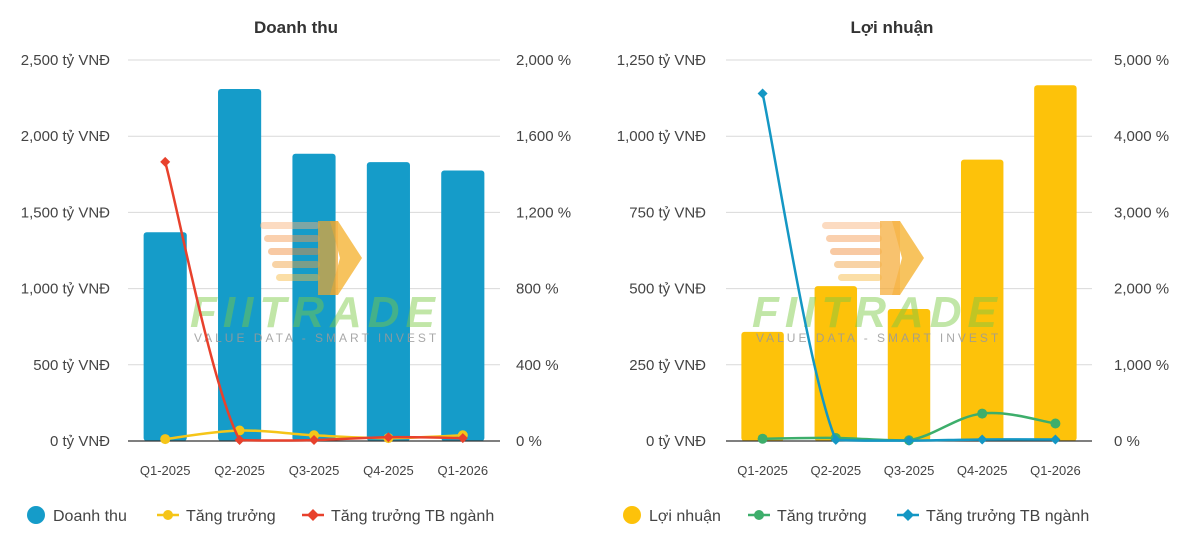 This screenshot has width=1187, height=537. I want to click on y-left-tick-label: 250 tỷ VNĐ, so click(667, 365).